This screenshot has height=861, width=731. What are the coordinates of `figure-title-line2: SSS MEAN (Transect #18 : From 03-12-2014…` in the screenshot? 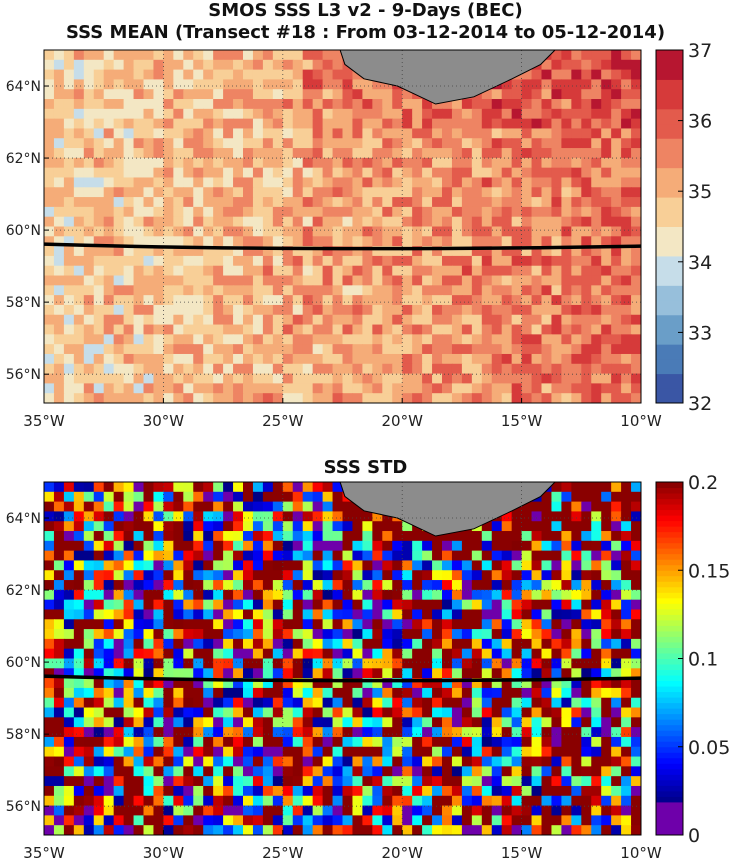 It's located at (365, 32).